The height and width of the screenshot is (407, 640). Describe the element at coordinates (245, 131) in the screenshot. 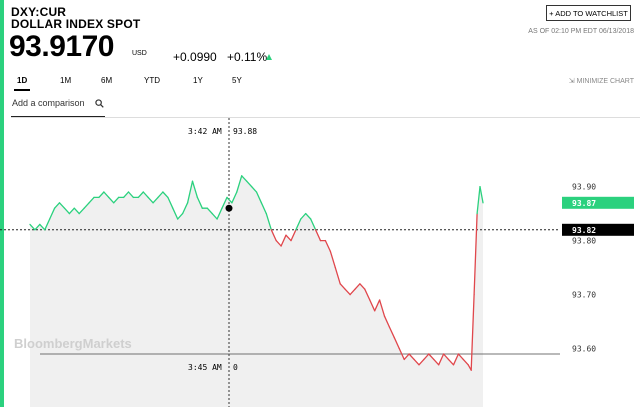

I see `crosshair-value-label: 93.88` at that location.